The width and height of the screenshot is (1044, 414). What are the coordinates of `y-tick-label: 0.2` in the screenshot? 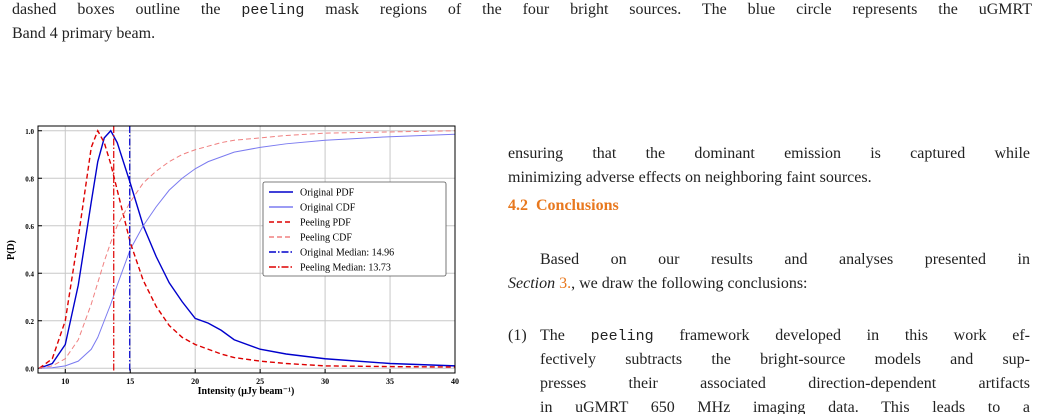 It's located at (29, 322).